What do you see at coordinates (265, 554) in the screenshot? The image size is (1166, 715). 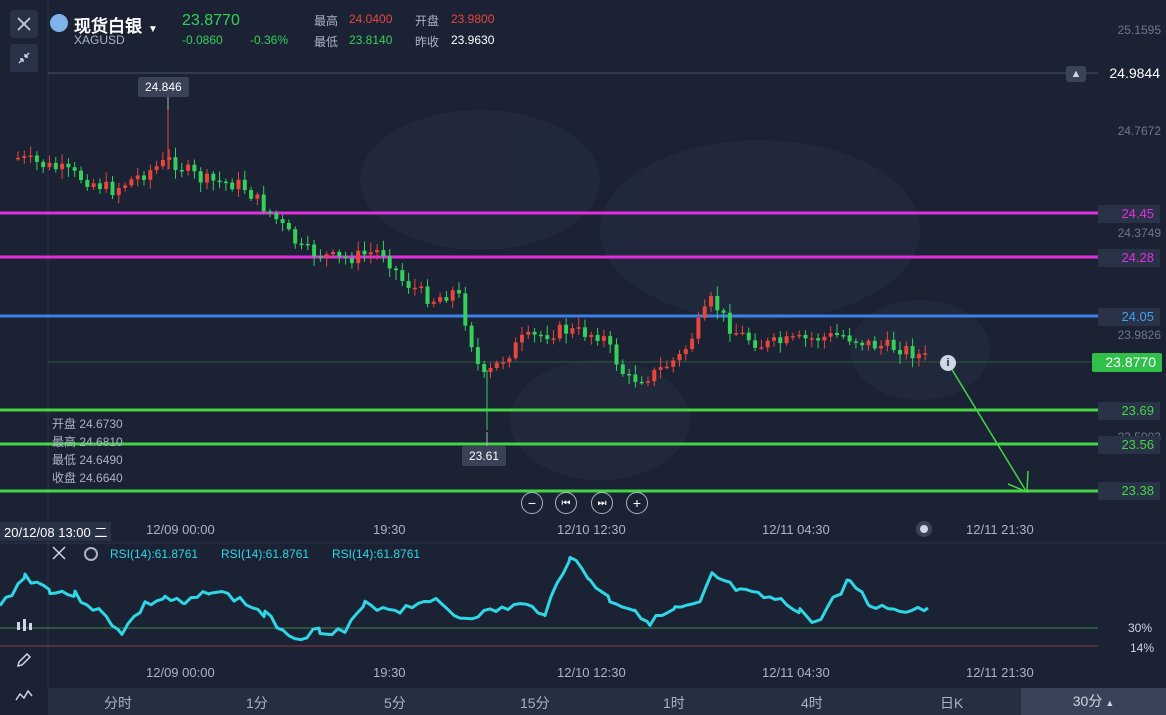 I see `rsi-label-2: RSI(14):61.8761` at bounding box center [265, 554].